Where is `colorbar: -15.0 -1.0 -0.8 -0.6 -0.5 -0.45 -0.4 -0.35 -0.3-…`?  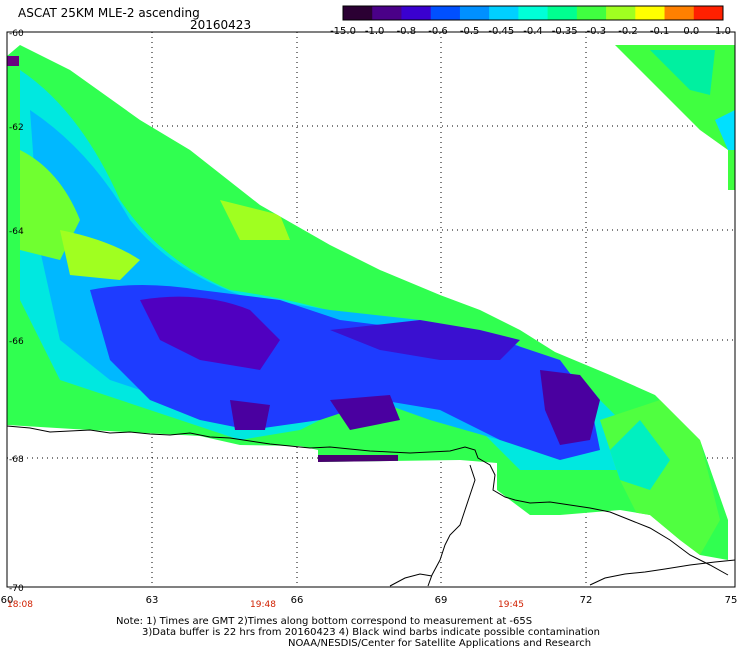 colorbar: -15.0 -1.0 -0.8 -0.6 -0.5 -0.45 -0.4 -0.35 -0.3-… is located at coordinates (530, 21).